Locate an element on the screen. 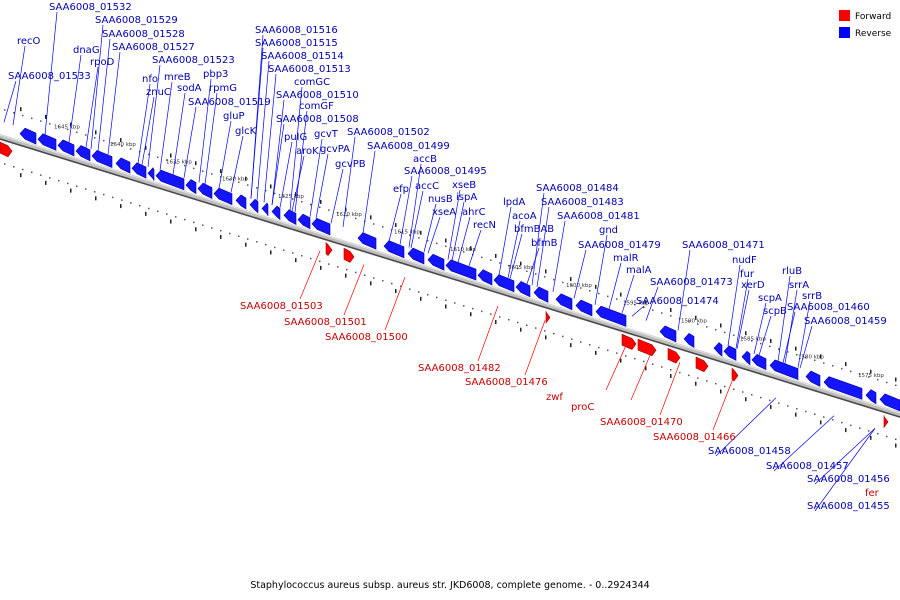 The height and width of the screenshot is (600, 900). gene-label: SAA6008_01515 is located at coordinates (296, 43).